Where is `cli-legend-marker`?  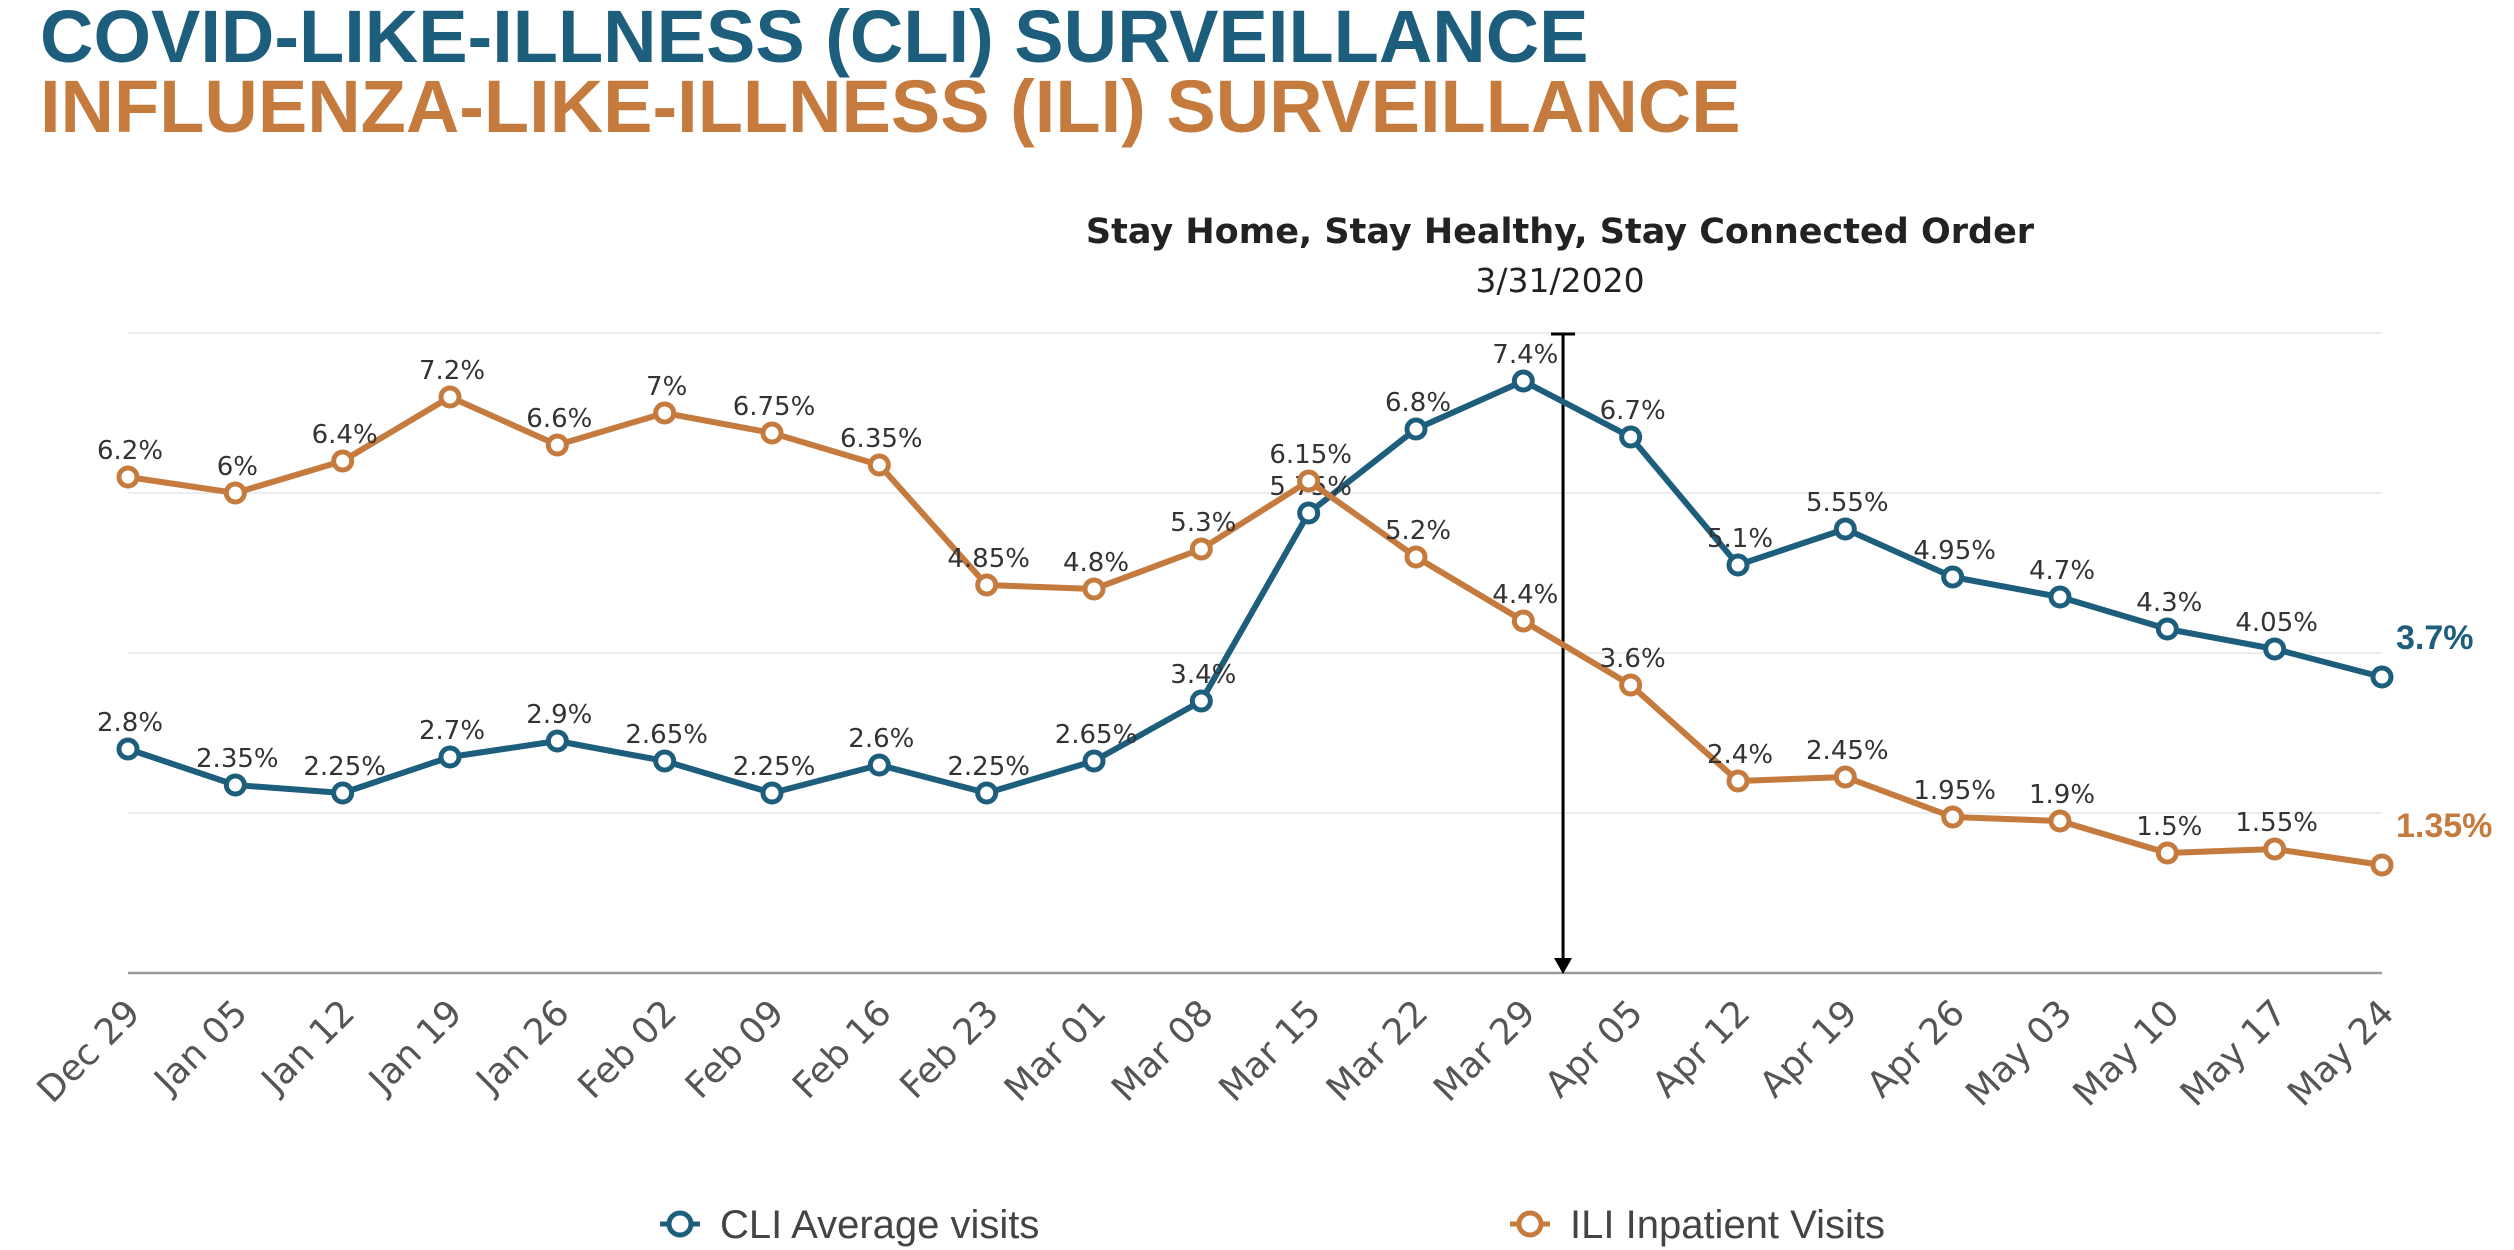
cli-legend-marker is located at coordinates (680, 1224).